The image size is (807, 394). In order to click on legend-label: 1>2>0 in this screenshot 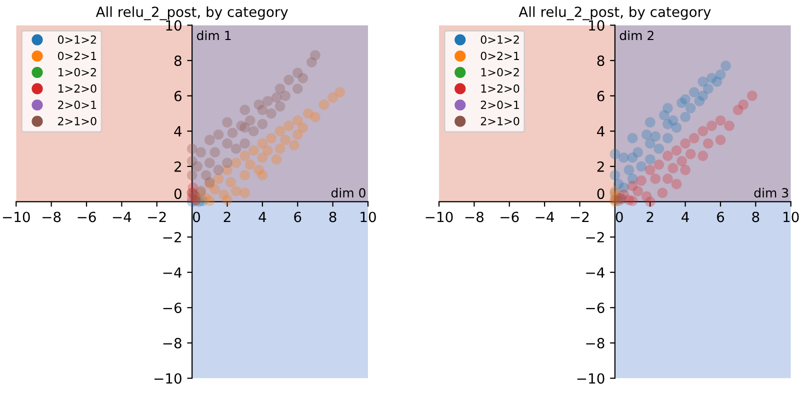, I will do `click(77, 88)`.